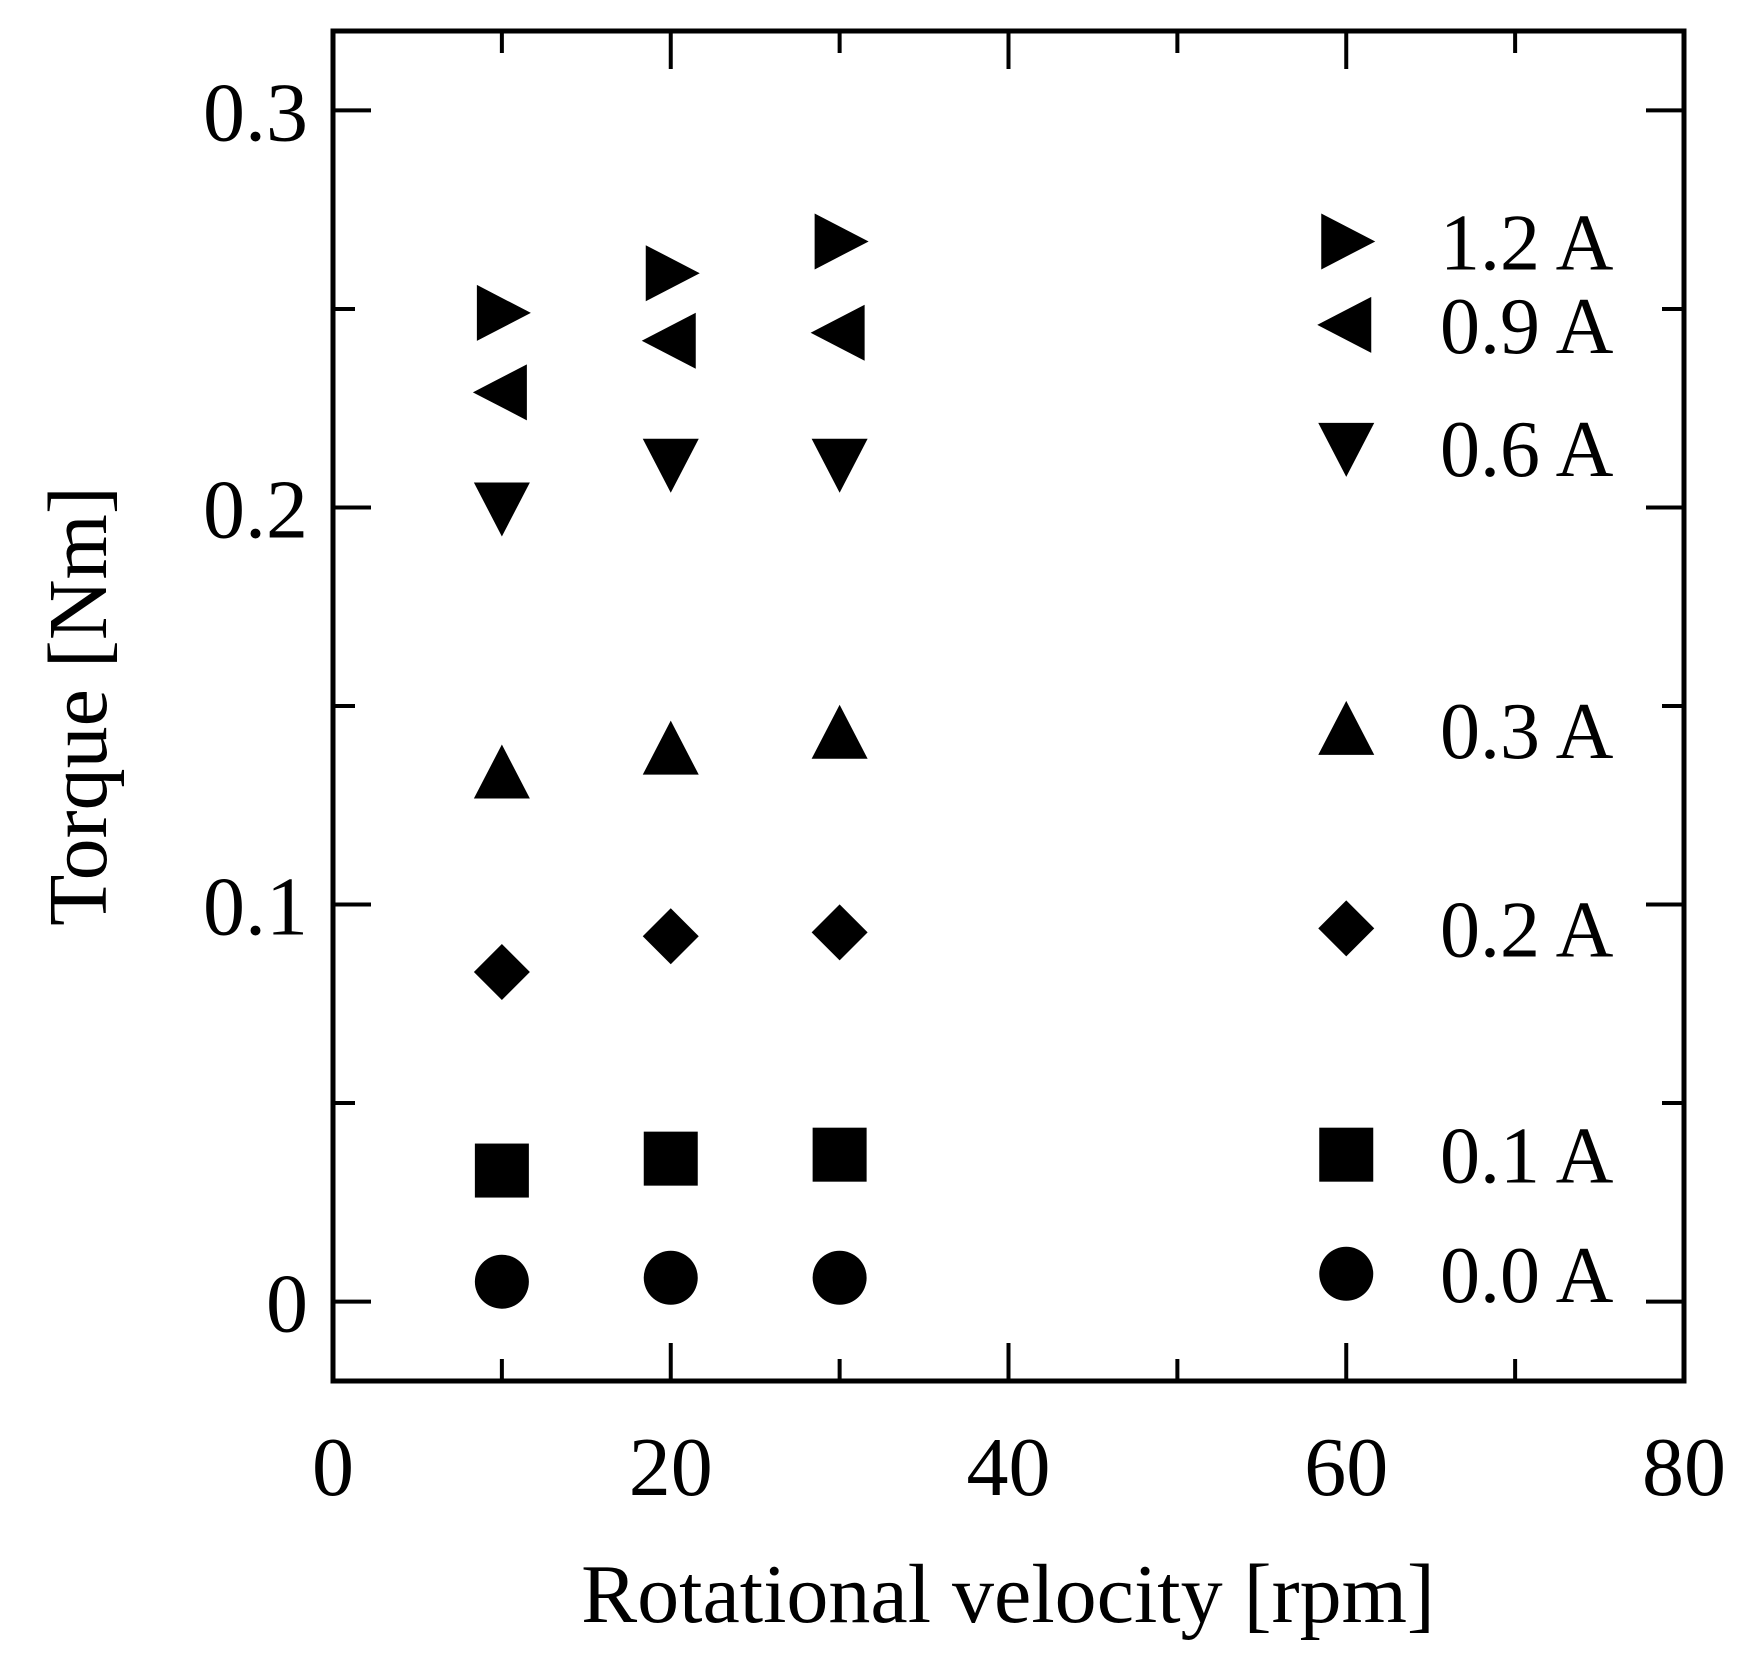  What do you see at coordinates (1009, 1467) in the screenshot?
I see `x-tick-label: 40` at bounding box center [1009, 1467].